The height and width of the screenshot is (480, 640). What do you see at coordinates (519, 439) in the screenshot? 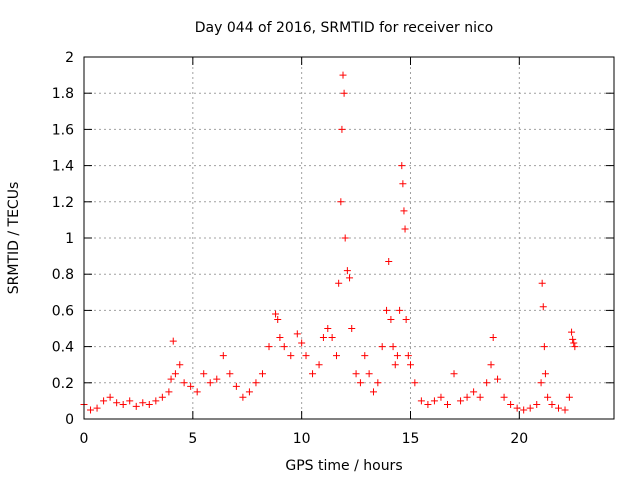
I see `x-tick-label: 20` at bounding box center [519, 439].